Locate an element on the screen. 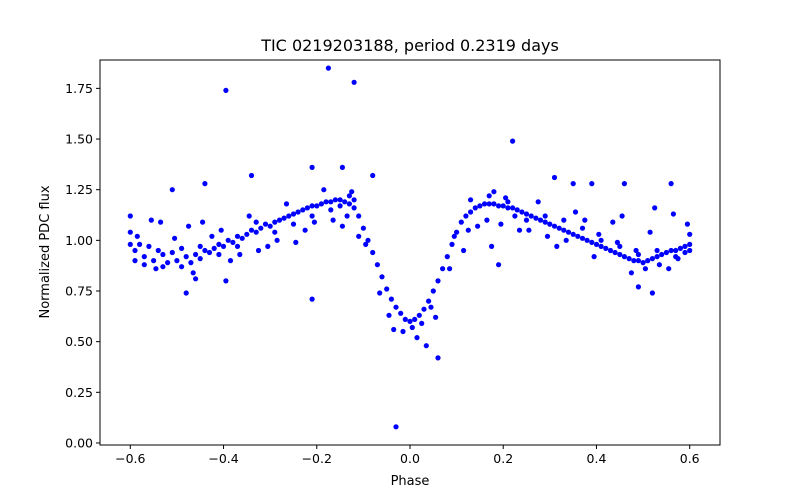 This screenshot has width=800, height=500. x-tick-label: 0.2 is located at coordinates (503, 458).